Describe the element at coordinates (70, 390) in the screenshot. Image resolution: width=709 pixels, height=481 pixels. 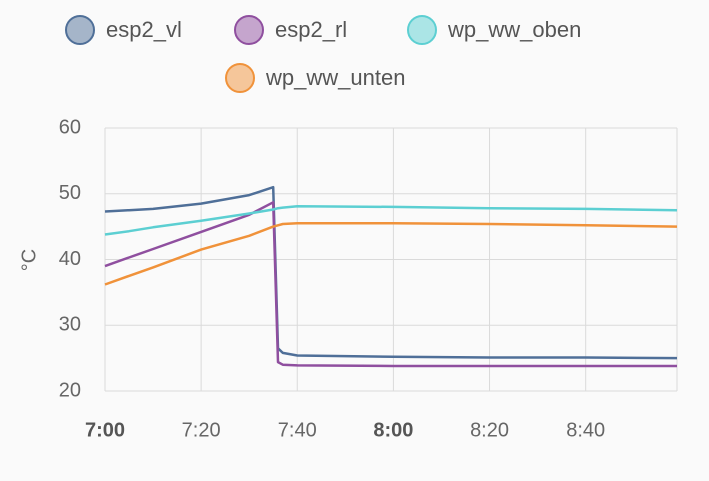
I see `y-tick-label: 20` at that location.